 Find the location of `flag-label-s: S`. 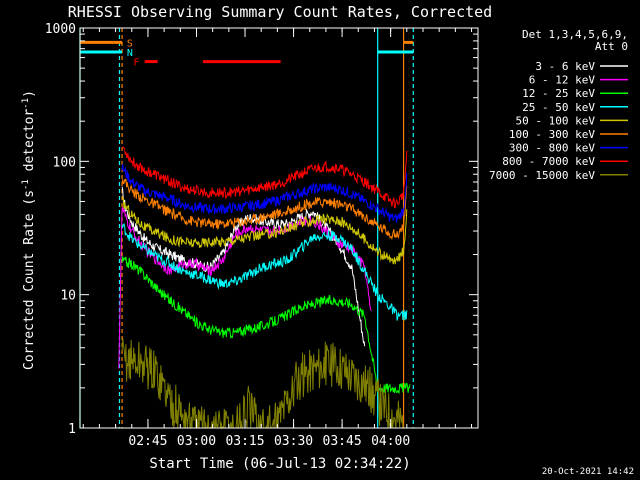

flag-label-s: S is located at coordinates (130, 43).